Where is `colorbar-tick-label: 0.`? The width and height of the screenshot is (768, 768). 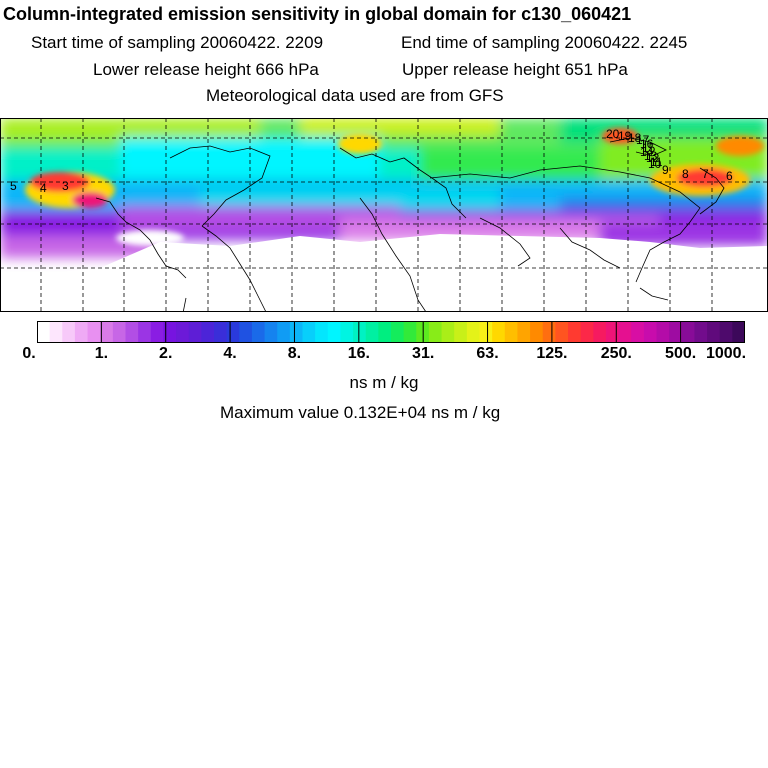
colorbar-tick-label: 0. is located at coordinates (29, 353).